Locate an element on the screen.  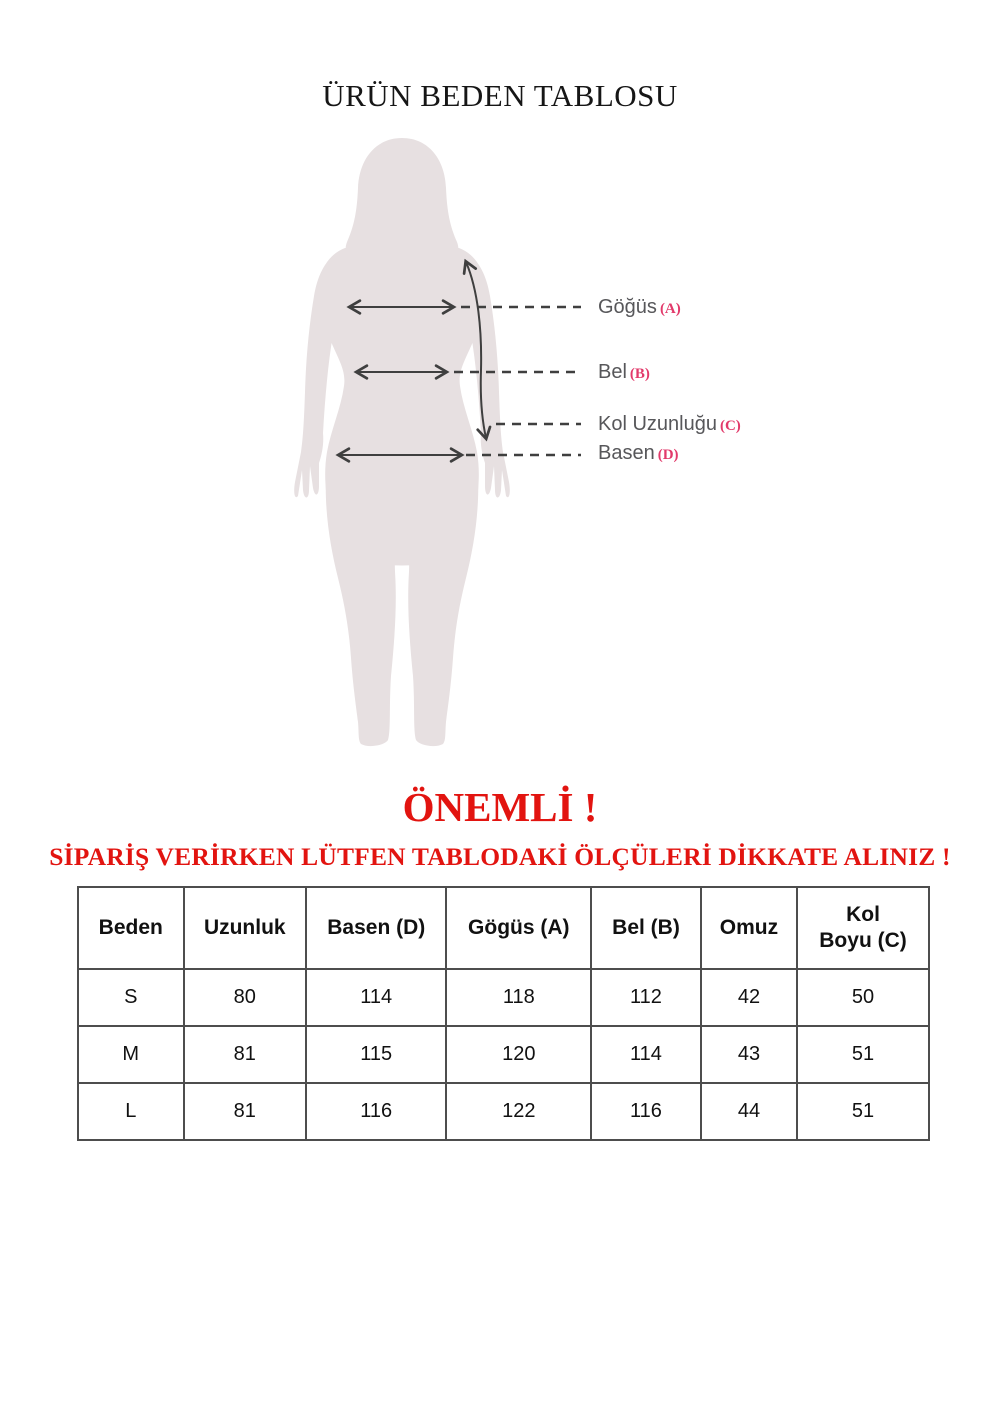
cell-m-beden: M is located at coordinates (131, 1054).